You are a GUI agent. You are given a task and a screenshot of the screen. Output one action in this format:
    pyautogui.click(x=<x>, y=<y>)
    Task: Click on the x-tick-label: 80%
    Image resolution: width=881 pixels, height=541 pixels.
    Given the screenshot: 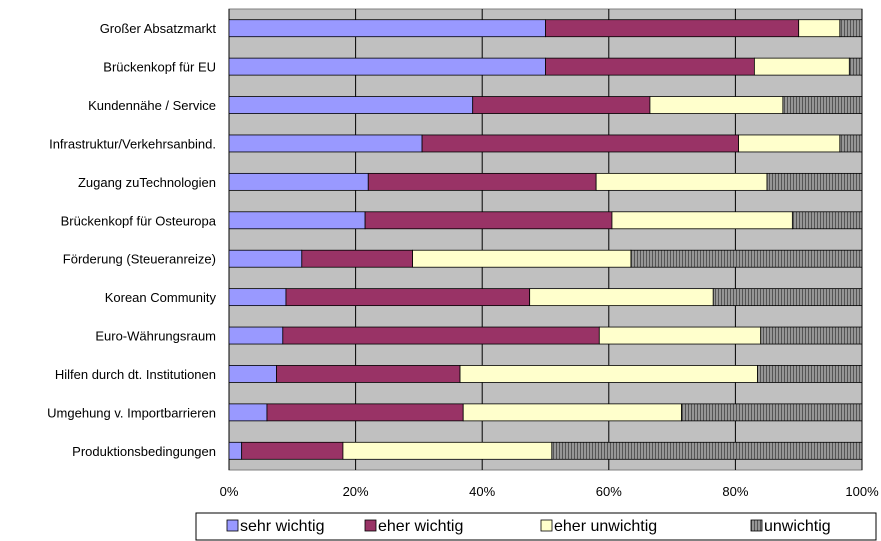 What is the action you would take?
    pyautogui.click(x=735, y=491)
    